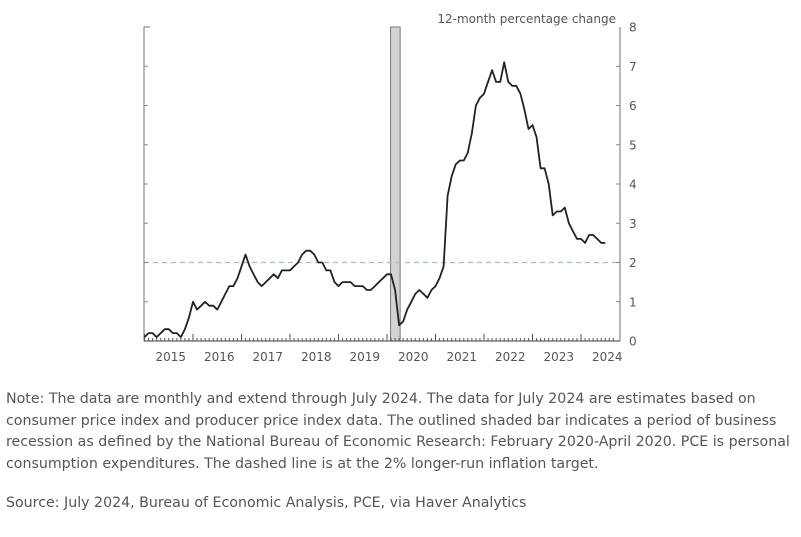 The width and height of the screenshot is (801, 537). What do you see at coordinates (633, 302) in the screenshot?
I see `y-tick-label: 1` at bounding box center [633, 302].